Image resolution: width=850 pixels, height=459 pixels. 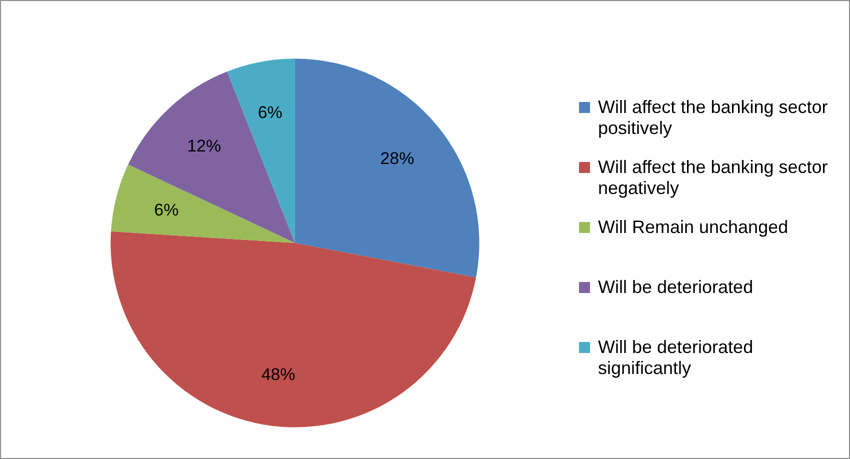 I want to click on data-label: 28%, so click(x=397, y=158).